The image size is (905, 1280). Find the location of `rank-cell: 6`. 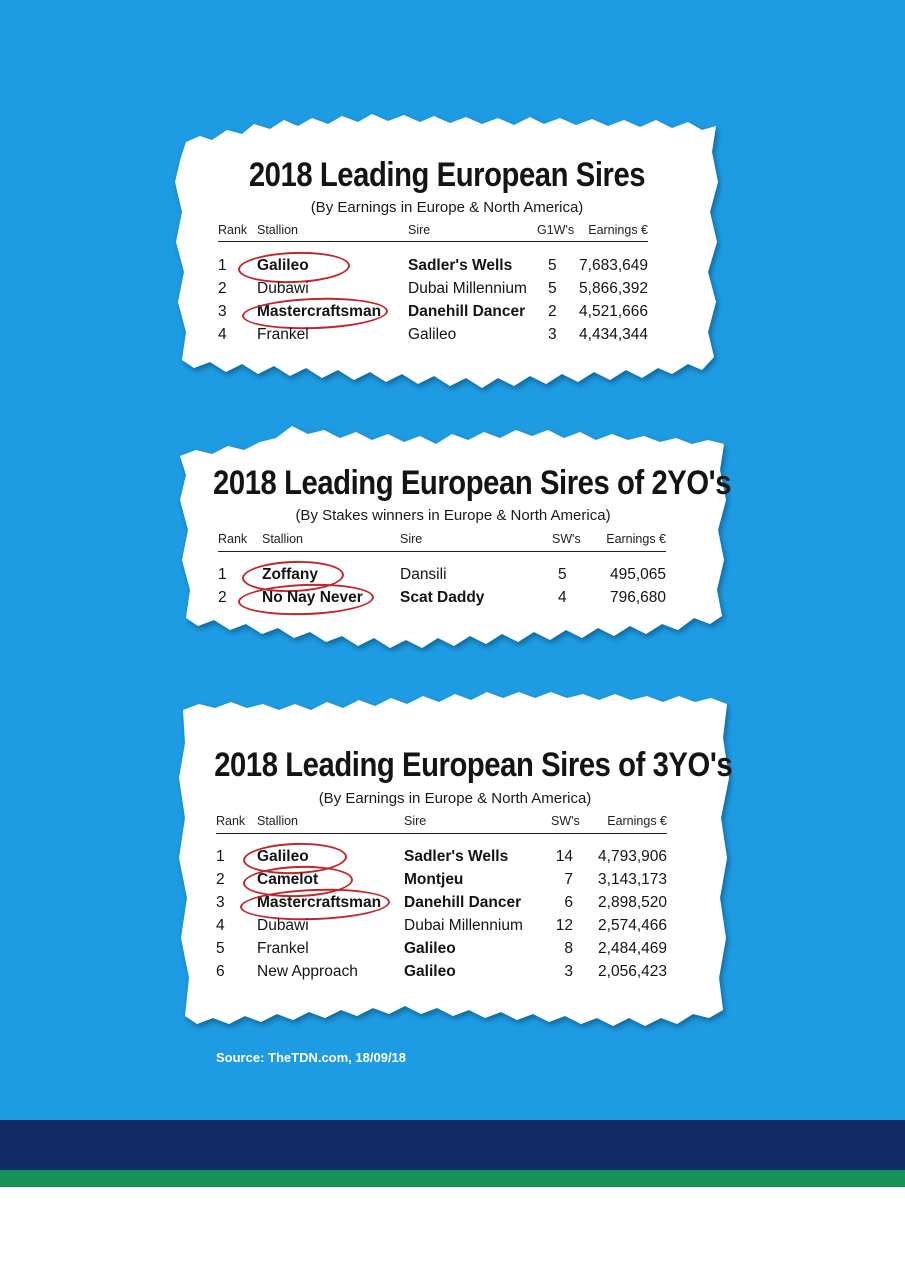

rank-cell: 6 is located at coordinates (220, 971).